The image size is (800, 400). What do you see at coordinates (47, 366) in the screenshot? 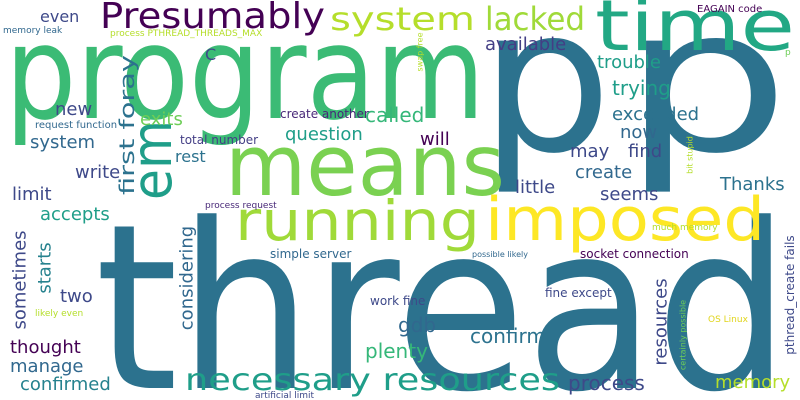
I see `word: manage` at bounding box center [47, 366].